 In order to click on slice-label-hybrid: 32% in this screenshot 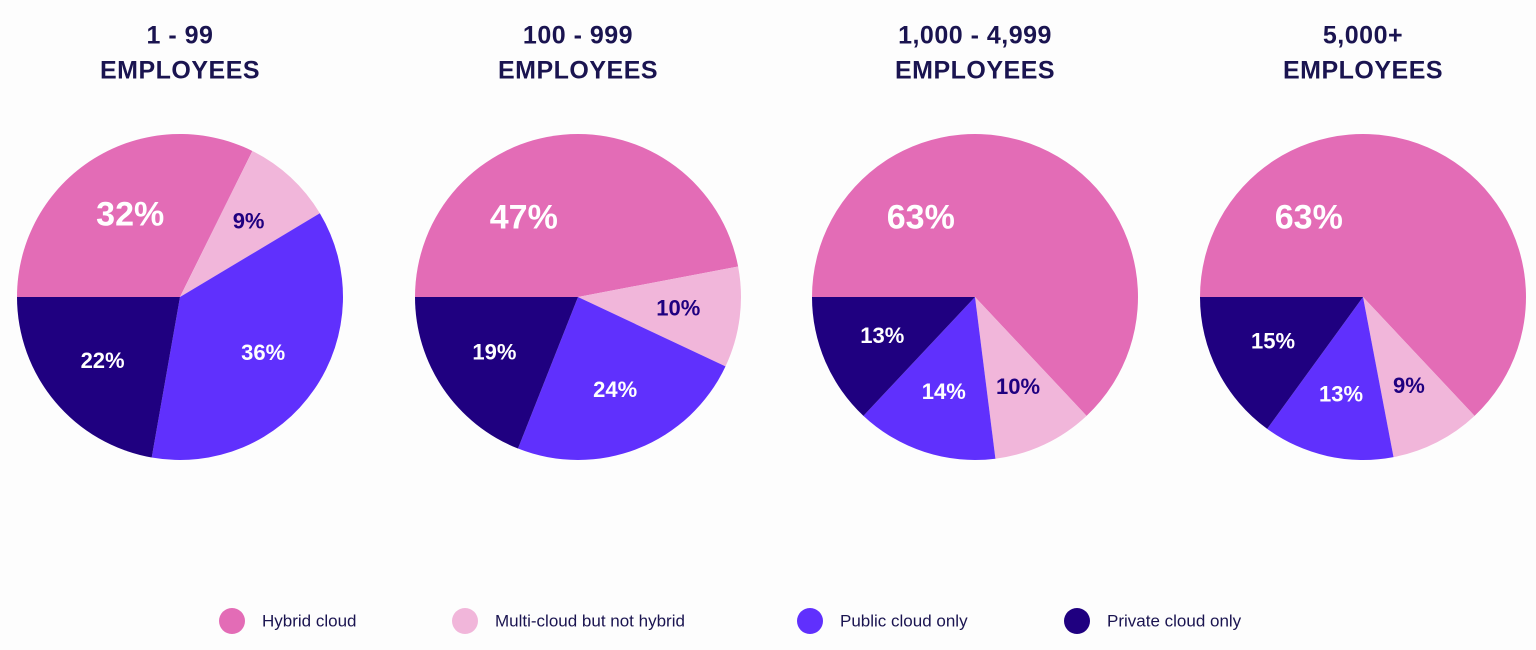, I will do `click(130, 215)`.